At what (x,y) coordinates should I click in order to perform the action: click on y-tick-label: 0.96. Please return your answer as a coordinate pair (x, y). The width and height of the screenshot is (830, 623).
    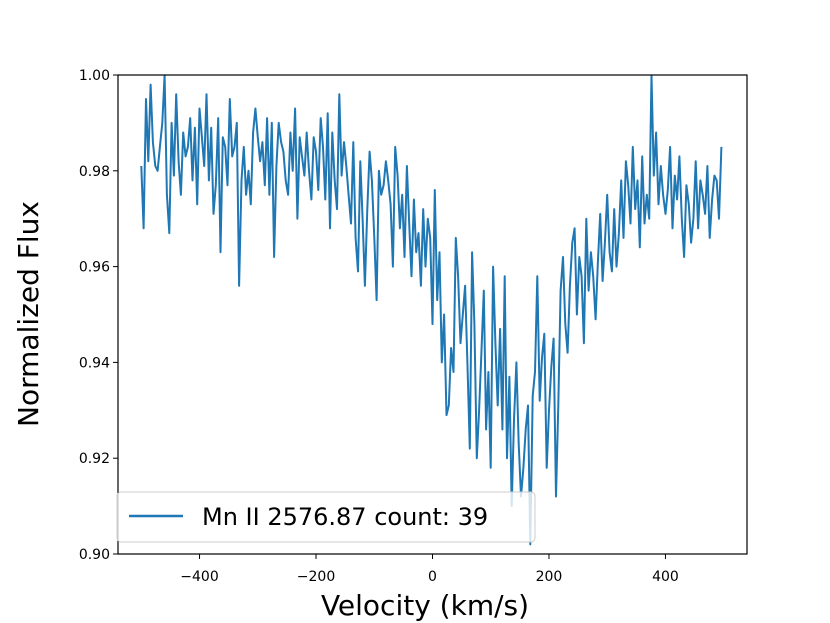
    Looking at the image, I should click on (94, 268).